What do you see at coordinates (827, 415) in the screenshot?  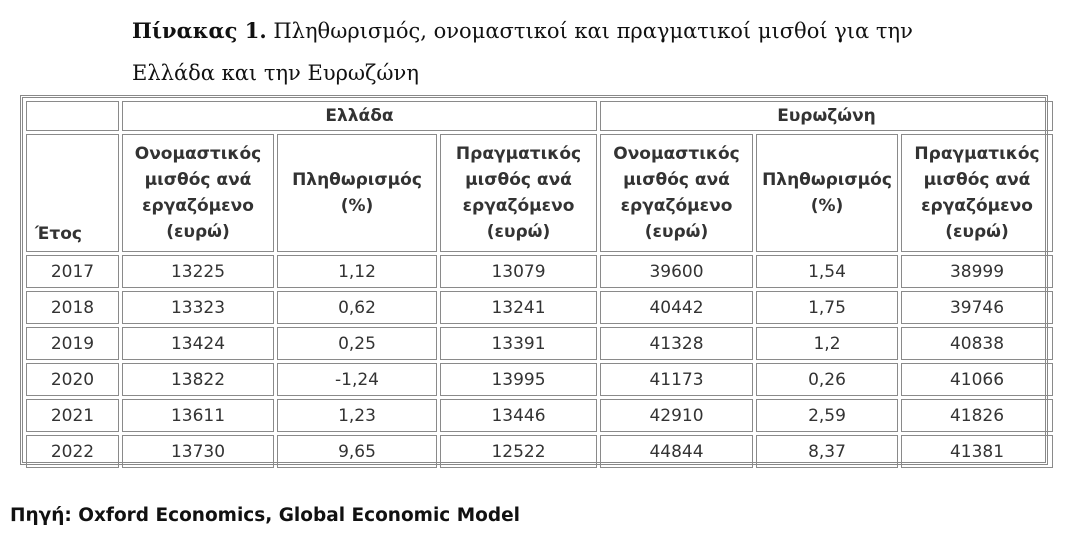 I see `value-cell: 2,59` at bounding box center [827, 415].